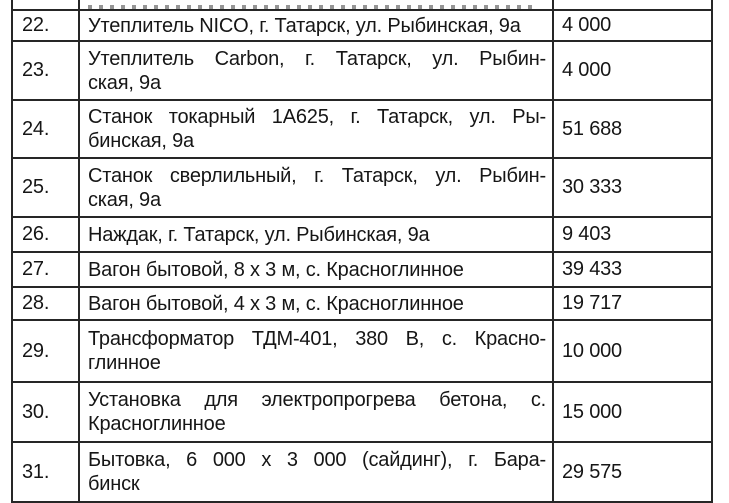 The width and height of the screenshot is (729, 503). What do you see at coordinates (592, 187) in the screenshot?
I see `value-cell: 30 333` at bounding box center [592, 187].